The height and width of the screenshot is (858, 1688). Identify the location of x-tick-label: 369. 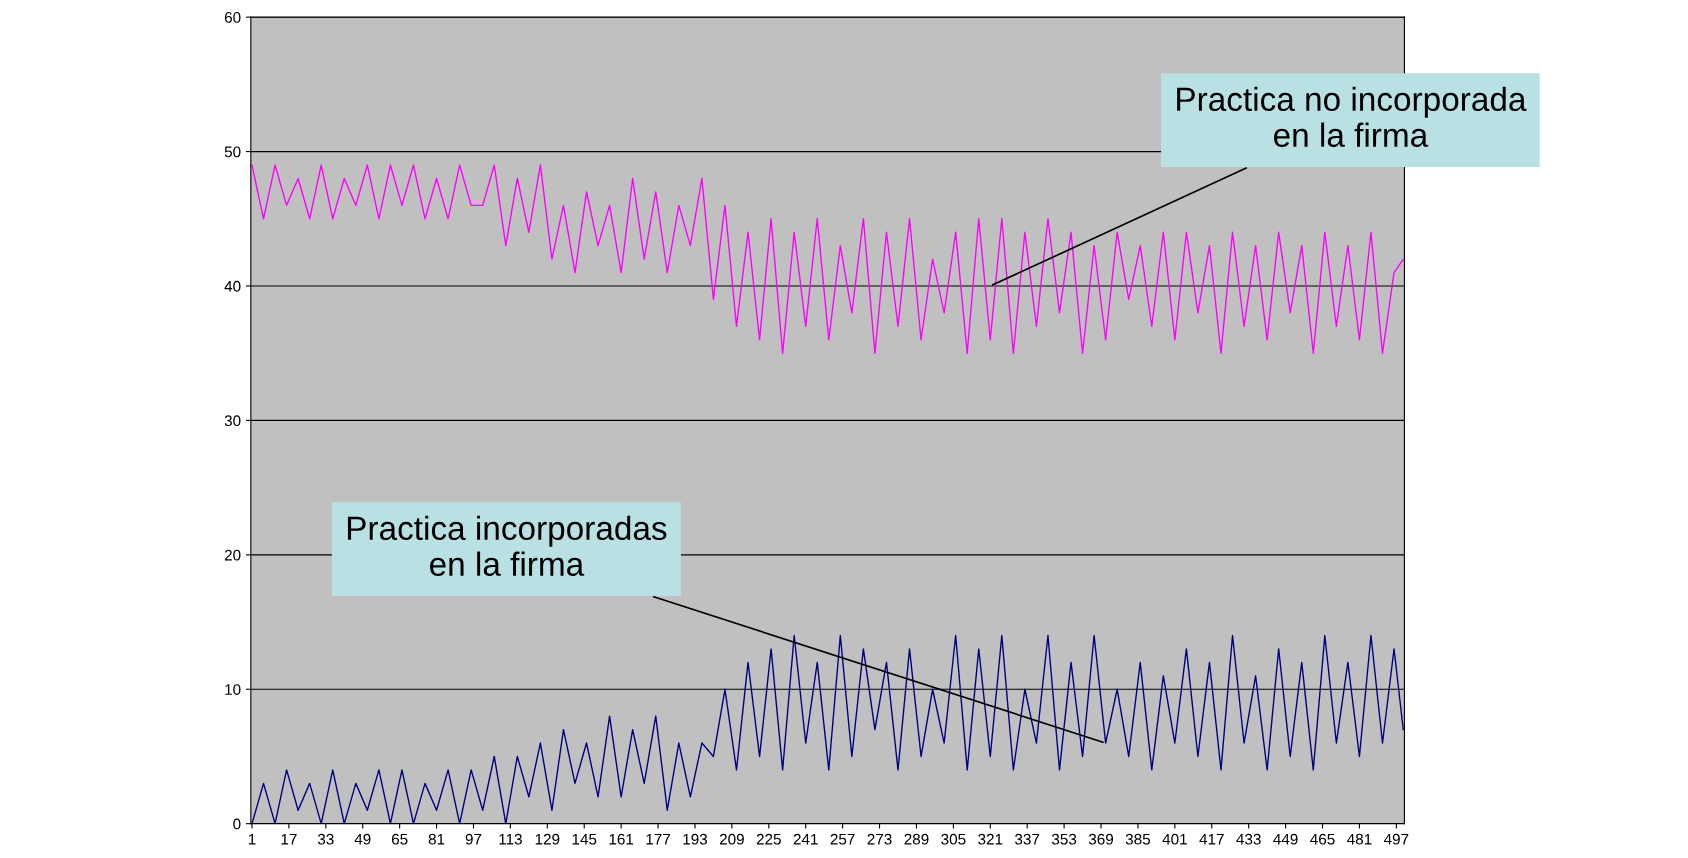
(1101, 839).